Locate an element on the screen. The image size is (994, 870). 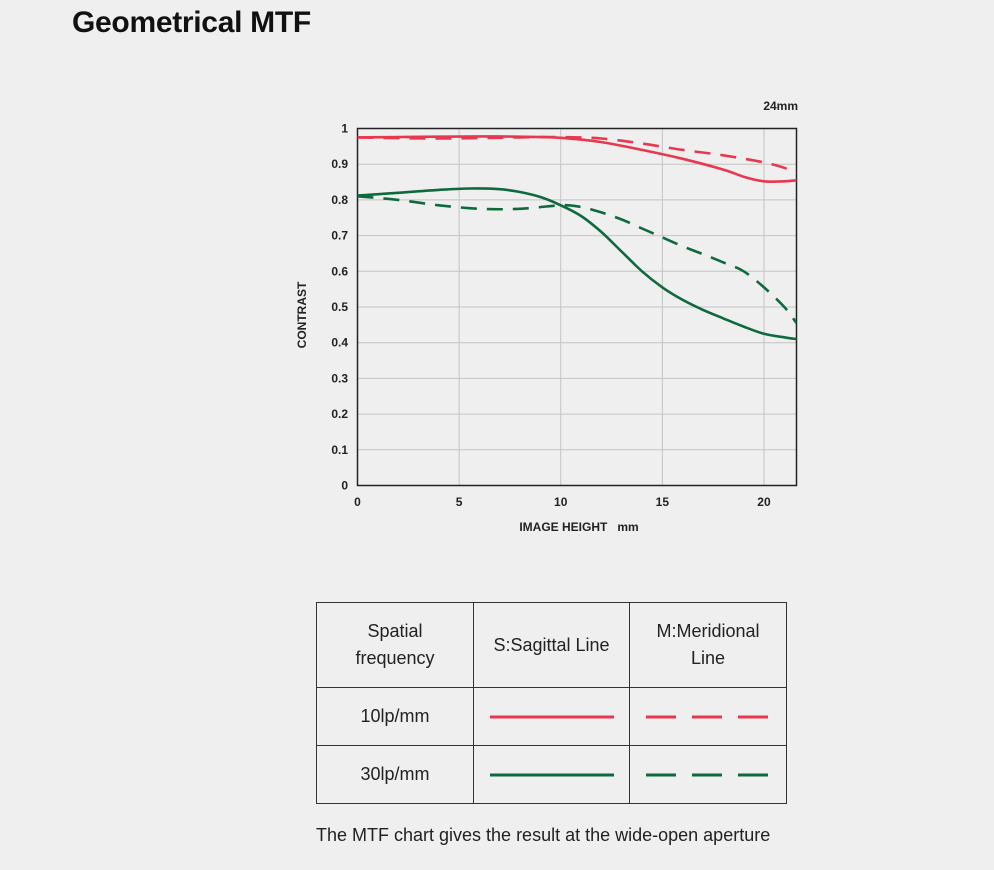
y-axis-label: CONTRAST is located at coordinates (302, 314).